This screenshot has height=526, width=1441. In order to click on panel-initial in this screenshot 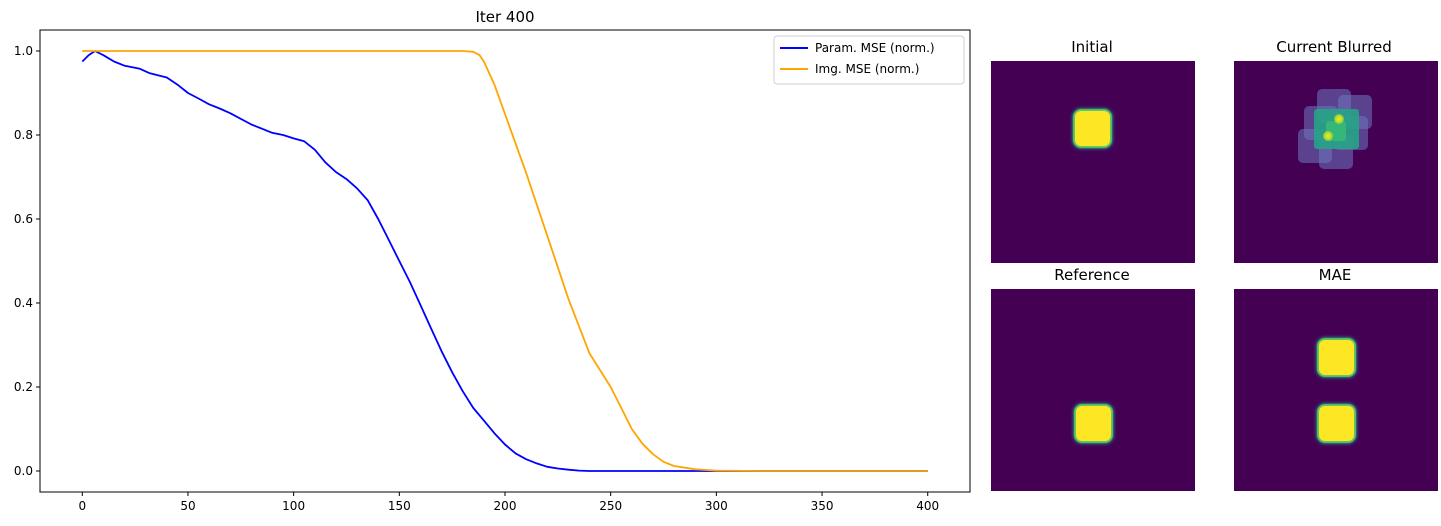, I will do `click(1093, 162)`.